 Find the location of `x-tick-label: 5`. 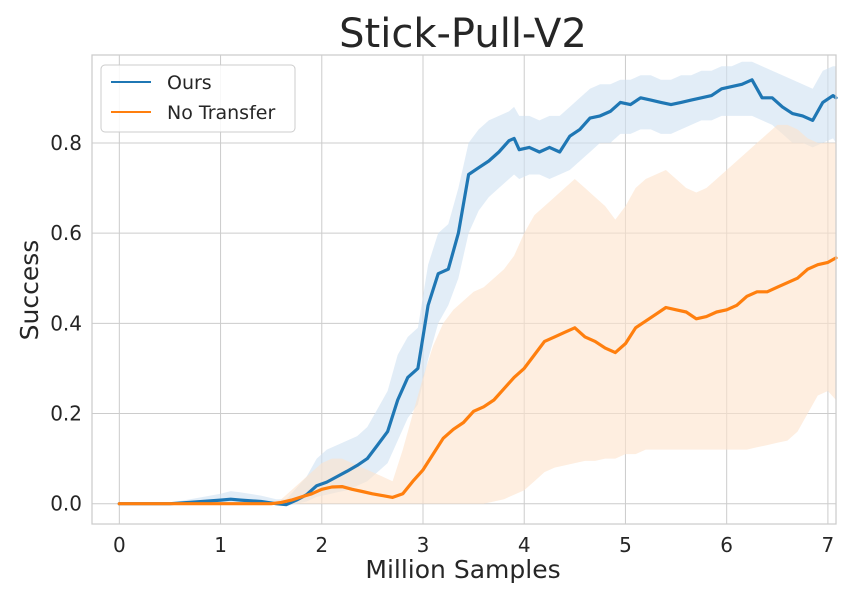

x-tick-label: 5 is located at coordinates (625, 545).